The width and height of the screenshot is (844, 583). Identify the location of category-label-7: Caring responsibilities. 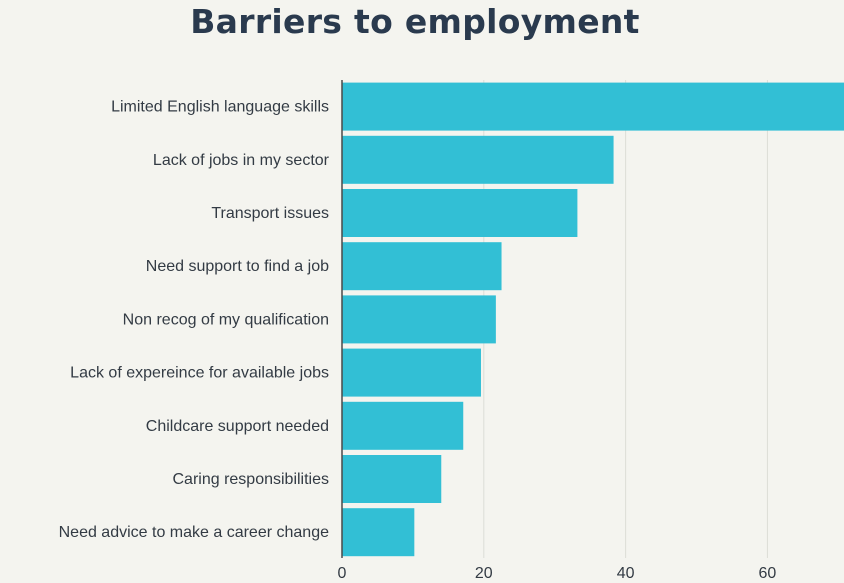
(250, 479).